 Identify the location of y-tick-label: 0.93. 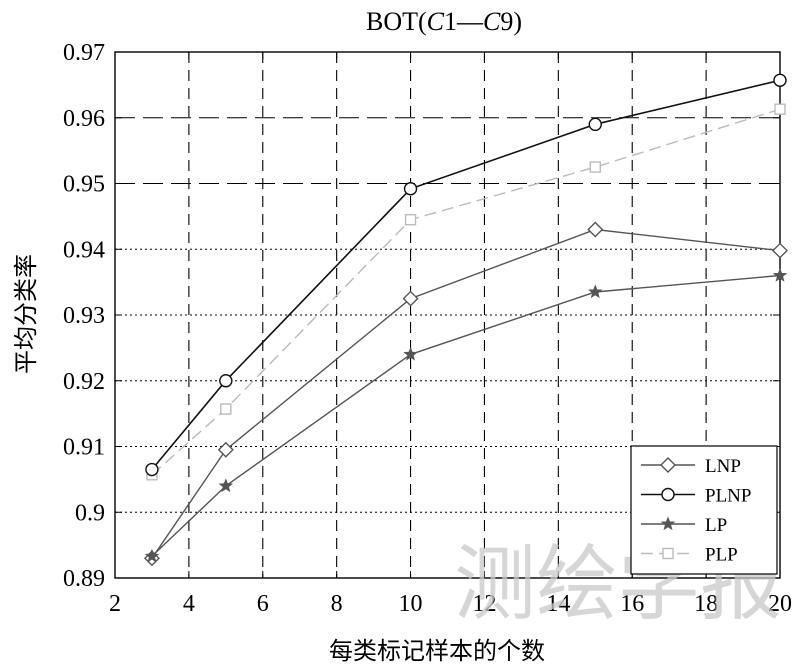
(84, 316).